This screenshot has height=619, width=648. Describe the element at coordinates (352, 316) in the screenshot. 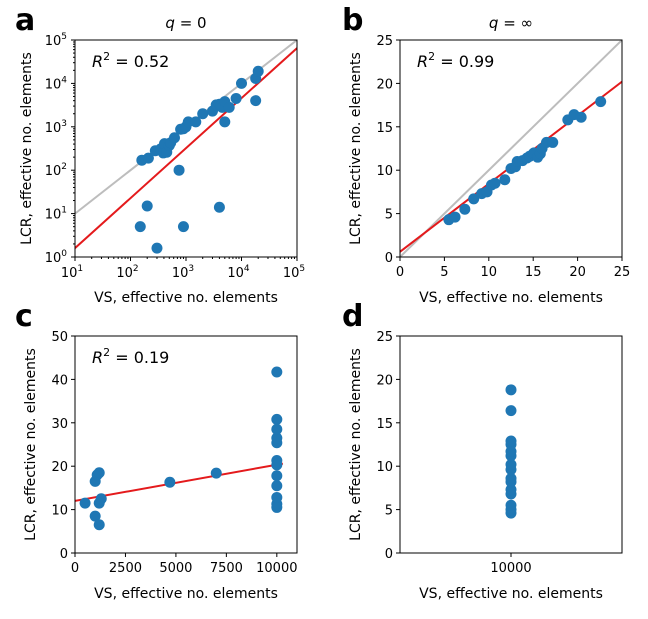

I see `panel-letter: d` at that location.